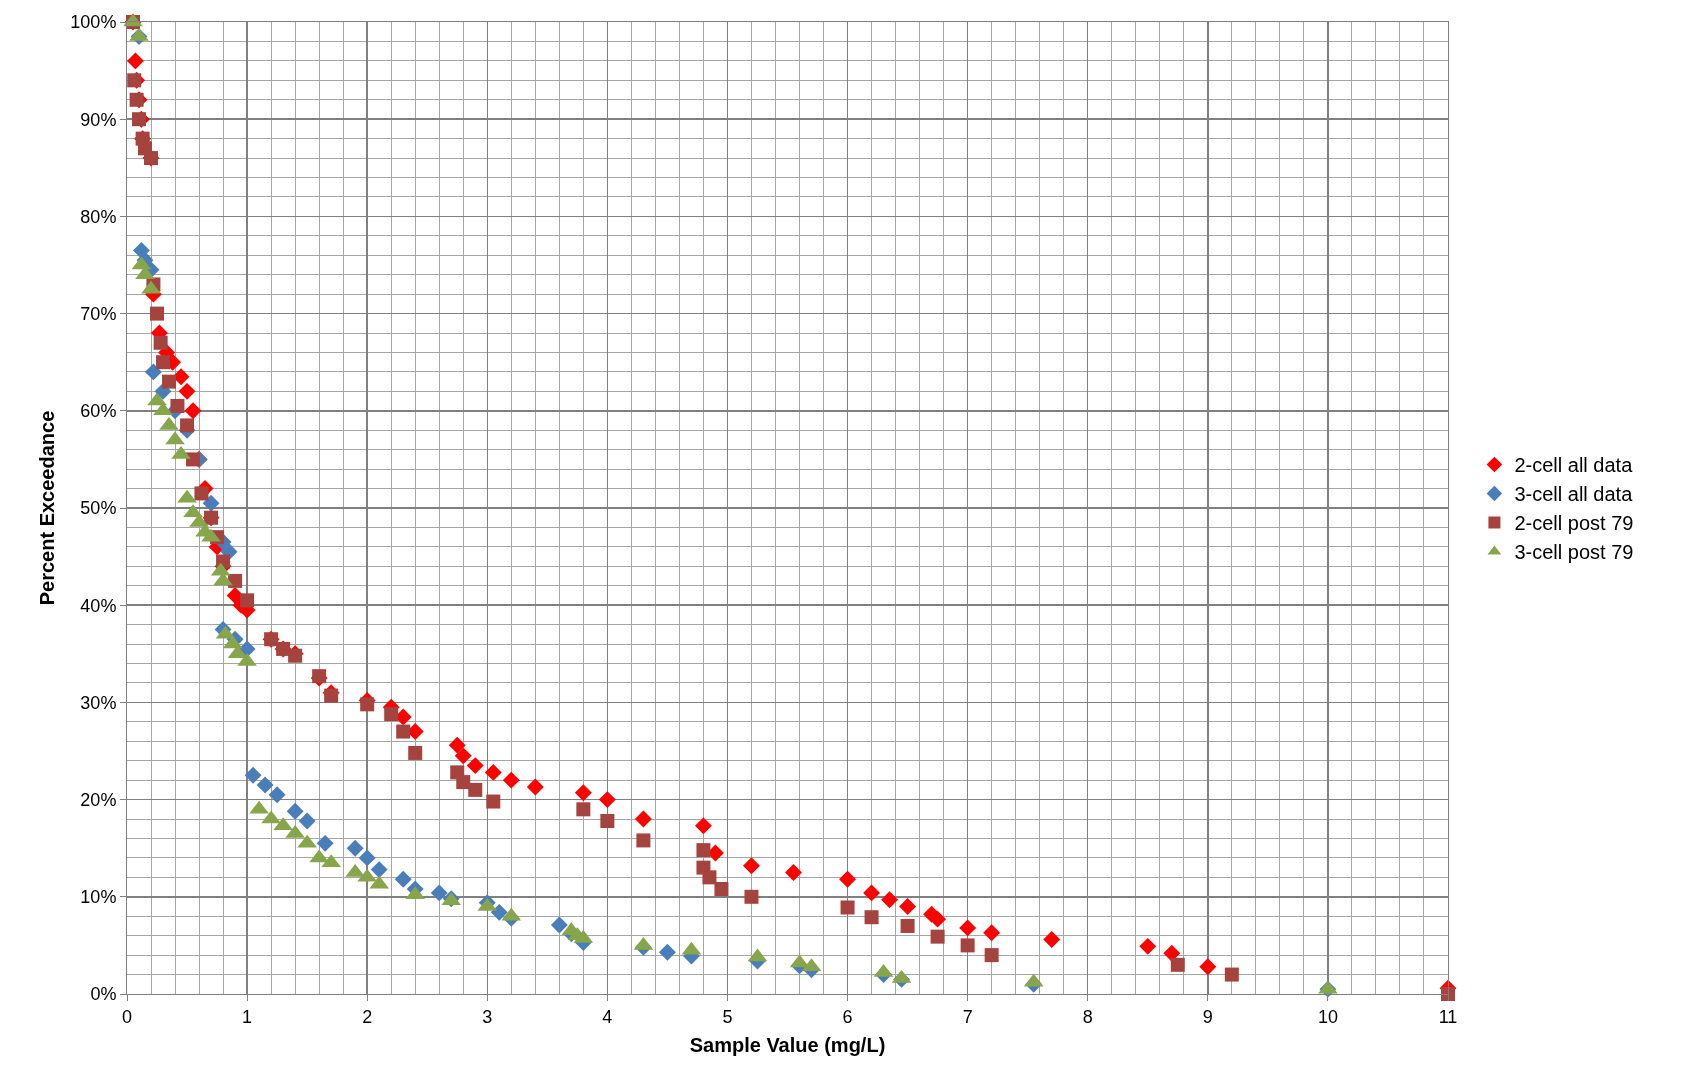 The width and height of the screenshot is (1688, 1084). Describe the element at coordinates (1448, 1016) in the screenshot. I see `x-tick-label: 11` at that location.